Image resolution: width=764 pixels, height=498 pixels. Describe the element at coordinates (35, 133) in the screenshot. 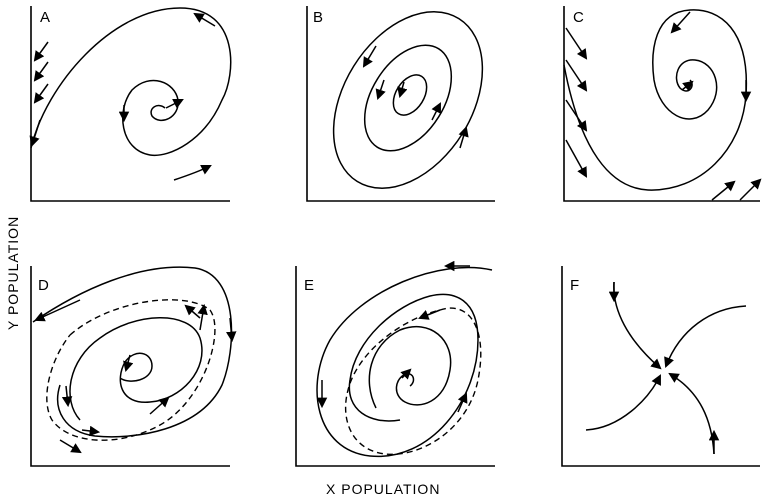

I see `panel-a-arrow-left` at that location.